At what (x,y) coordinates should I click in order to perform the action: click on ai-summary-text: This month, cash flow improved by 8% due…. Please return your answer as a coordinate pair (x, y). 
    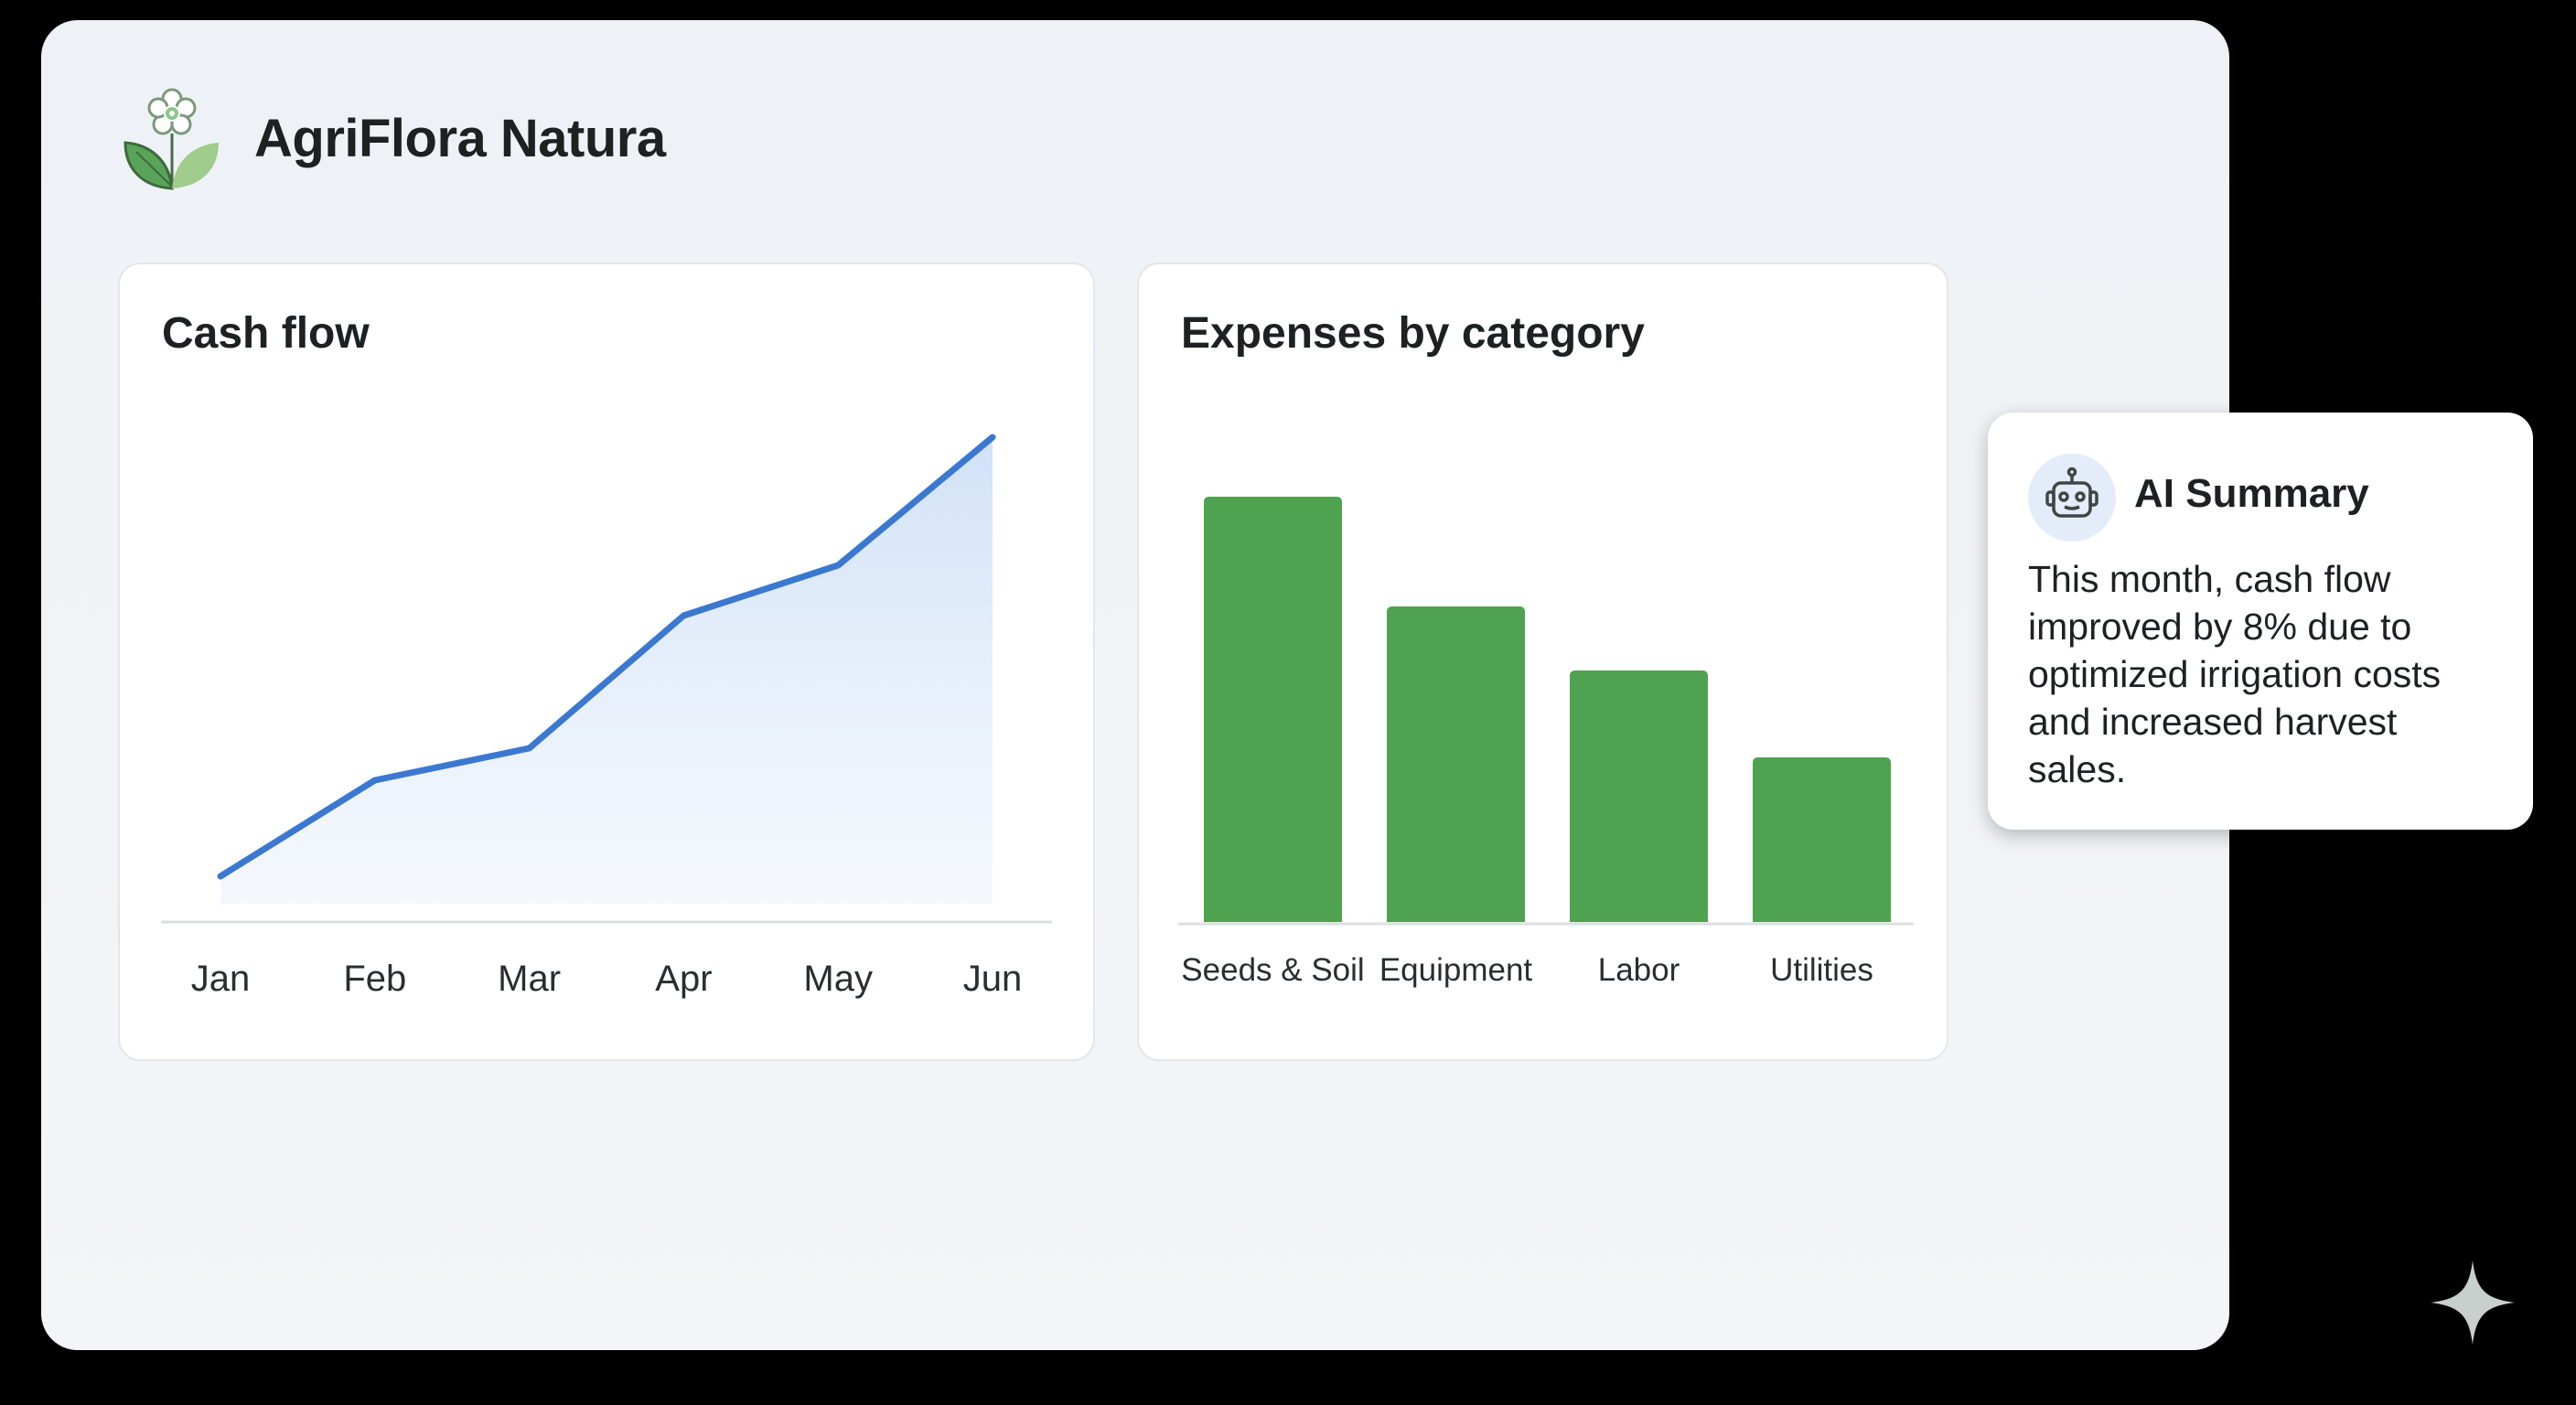
    Looking at the image, I should click on (2235, 674).